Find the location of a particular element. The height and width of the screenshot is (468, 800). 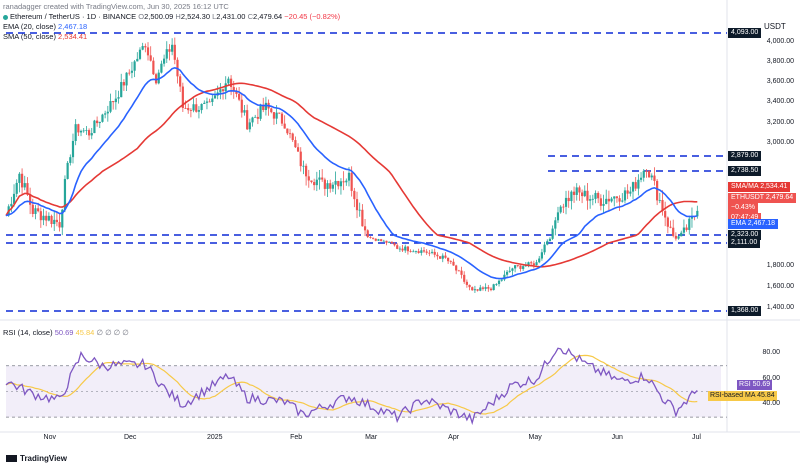

rsi-ma-legend-value: 45.84 is located at coordinates (85, 332).